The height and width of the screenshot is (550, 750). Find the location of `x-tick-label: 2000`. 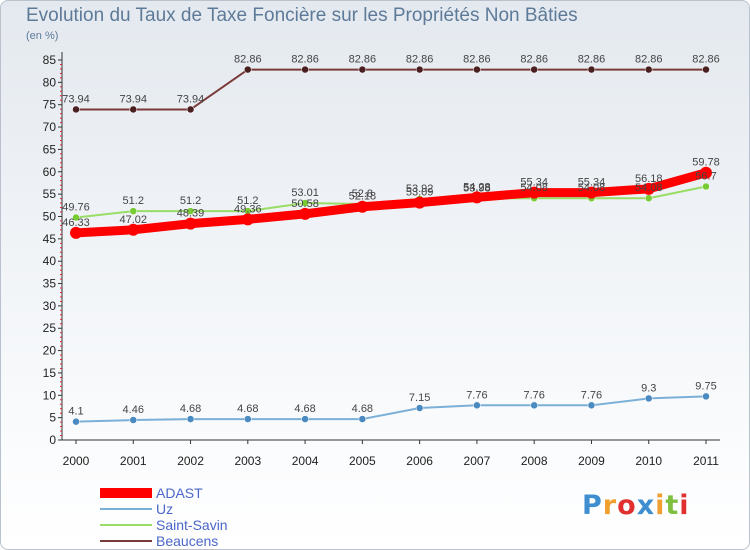

x-tick-label: 2000 is located at coordinates (76, 461).